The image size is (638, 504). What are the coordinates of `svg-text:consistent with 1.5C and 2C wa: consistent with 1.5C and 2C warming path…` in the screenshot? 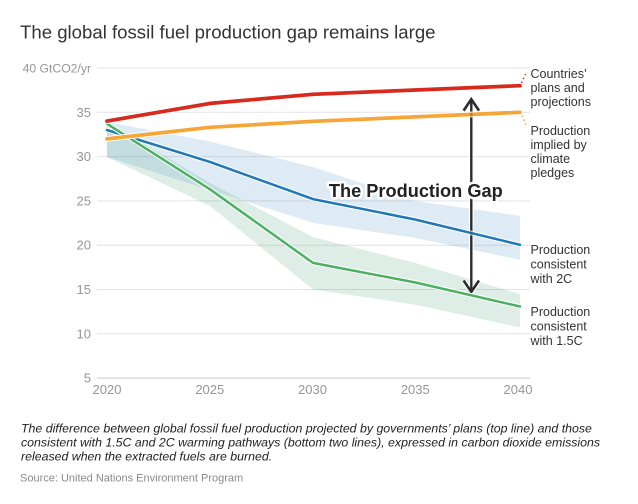 It's located at (310, 443).